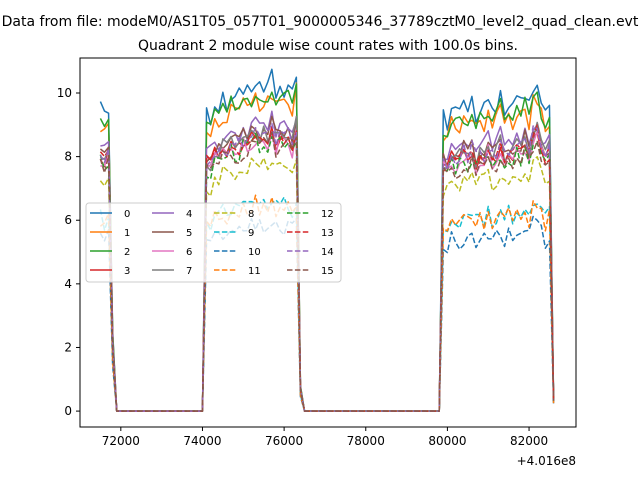 The image size is (640, 480). Describe the element at coordinates (529, 441) in the screenshot. I see `x-tick-label: 82000` at that location.